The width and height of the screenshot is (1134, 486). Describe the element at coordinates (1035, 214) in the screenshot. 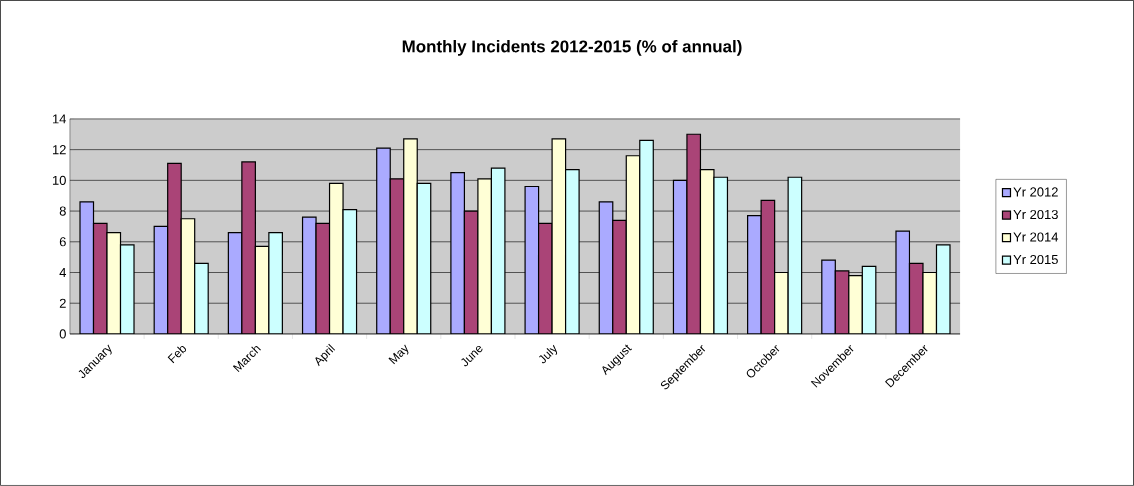

I see `legend-label: Yr 2013` at that location.